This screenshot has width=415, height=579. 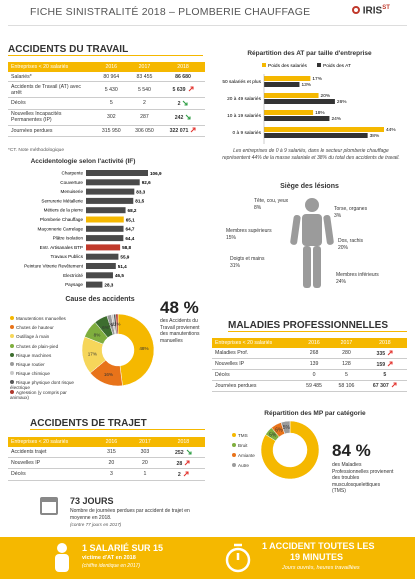 I want to click on footer-band, so click(x=207, y=558).